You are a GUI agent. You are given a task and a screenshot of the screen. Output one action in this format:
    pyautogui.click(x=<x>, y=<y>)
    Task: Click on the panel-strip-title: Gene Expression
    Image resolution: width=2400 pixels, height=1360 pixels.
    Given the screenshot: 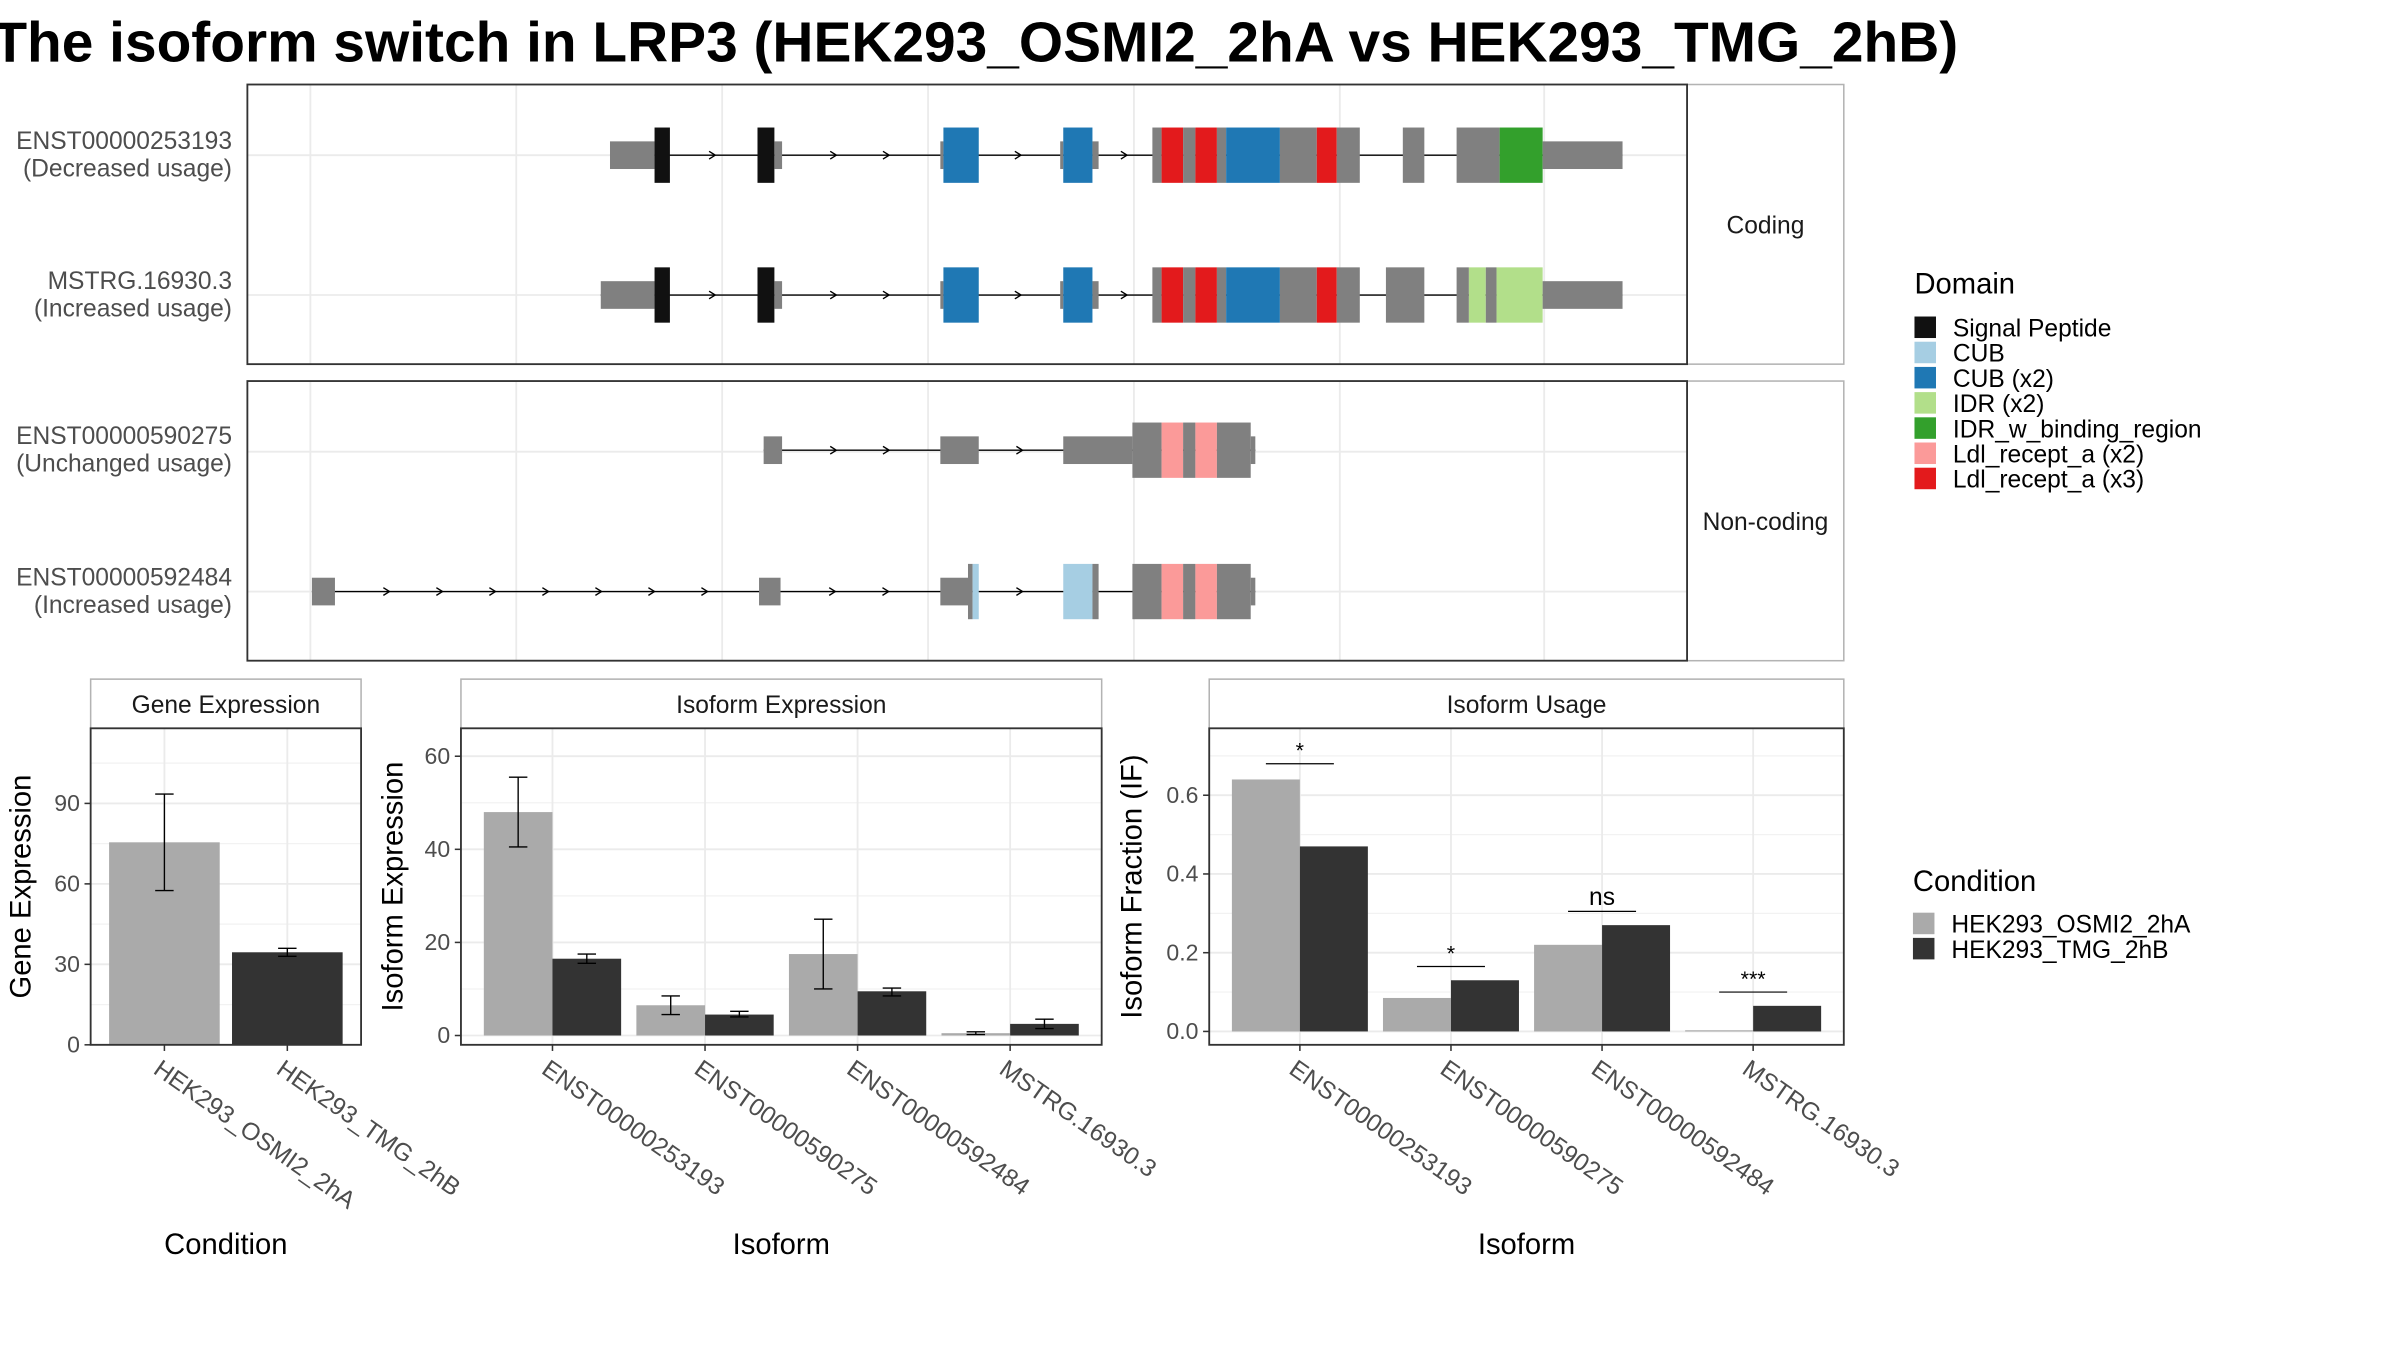 What is the action you would take?
    pyautogui.click(x=226, y=705)
    